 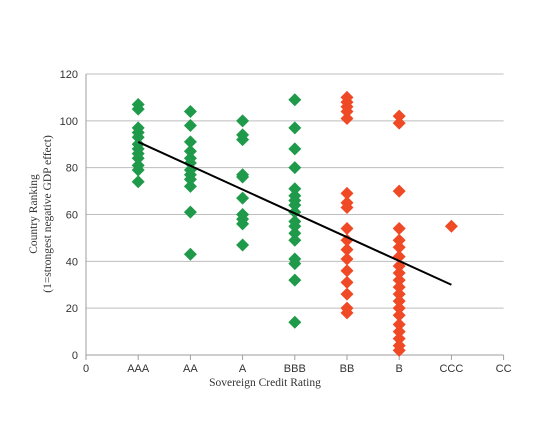 What do you see at coordinates (451, 369) in the screenshot?
I see `x-tick-label: CCC` at bounding box center [451, 369].